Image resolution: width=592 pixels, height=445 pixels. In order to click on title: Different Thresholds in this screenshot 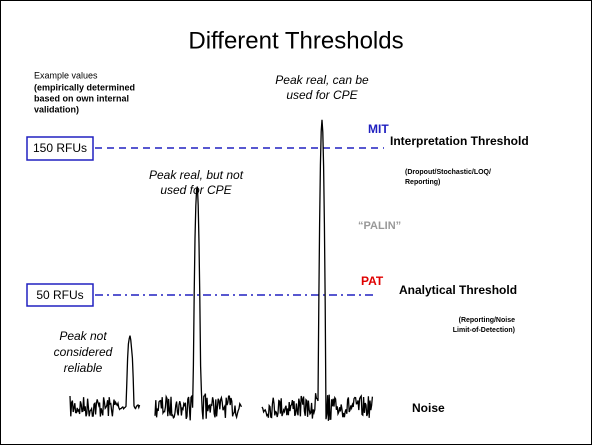, I will do `click(295, 40)`.